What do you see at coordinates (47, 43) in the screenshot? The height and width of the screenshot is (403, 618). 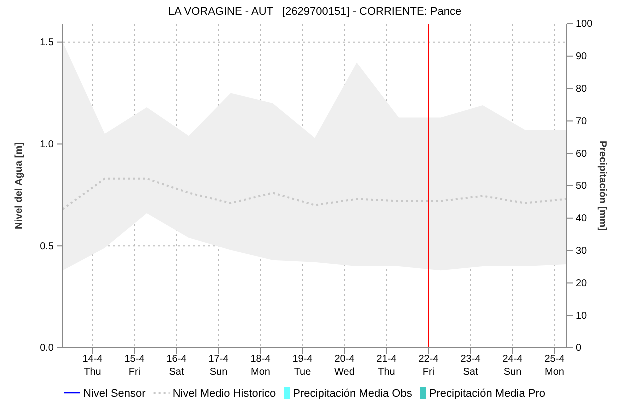 I see `y-tick-label: 1.5` at bounding box center [47, 43].